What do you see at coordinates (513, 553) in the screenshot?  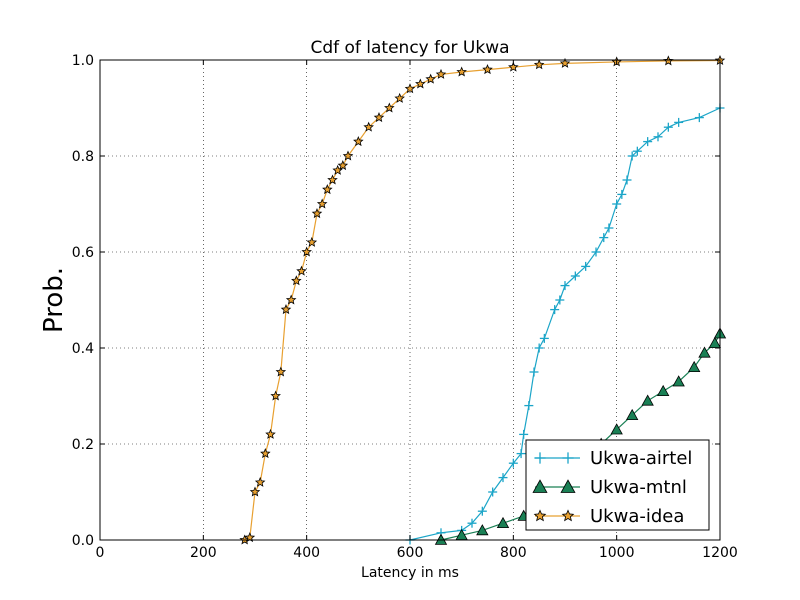 I see `x-tick-label: 800` at bounding box center [513, 553].